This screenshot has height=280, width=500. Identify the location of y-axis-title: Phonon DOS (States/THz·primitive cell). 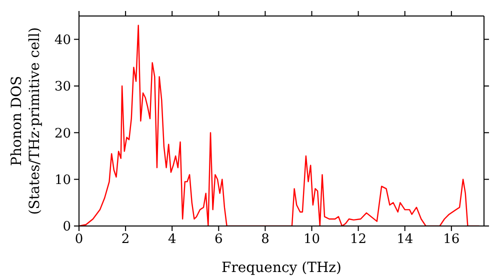
(26, 121).